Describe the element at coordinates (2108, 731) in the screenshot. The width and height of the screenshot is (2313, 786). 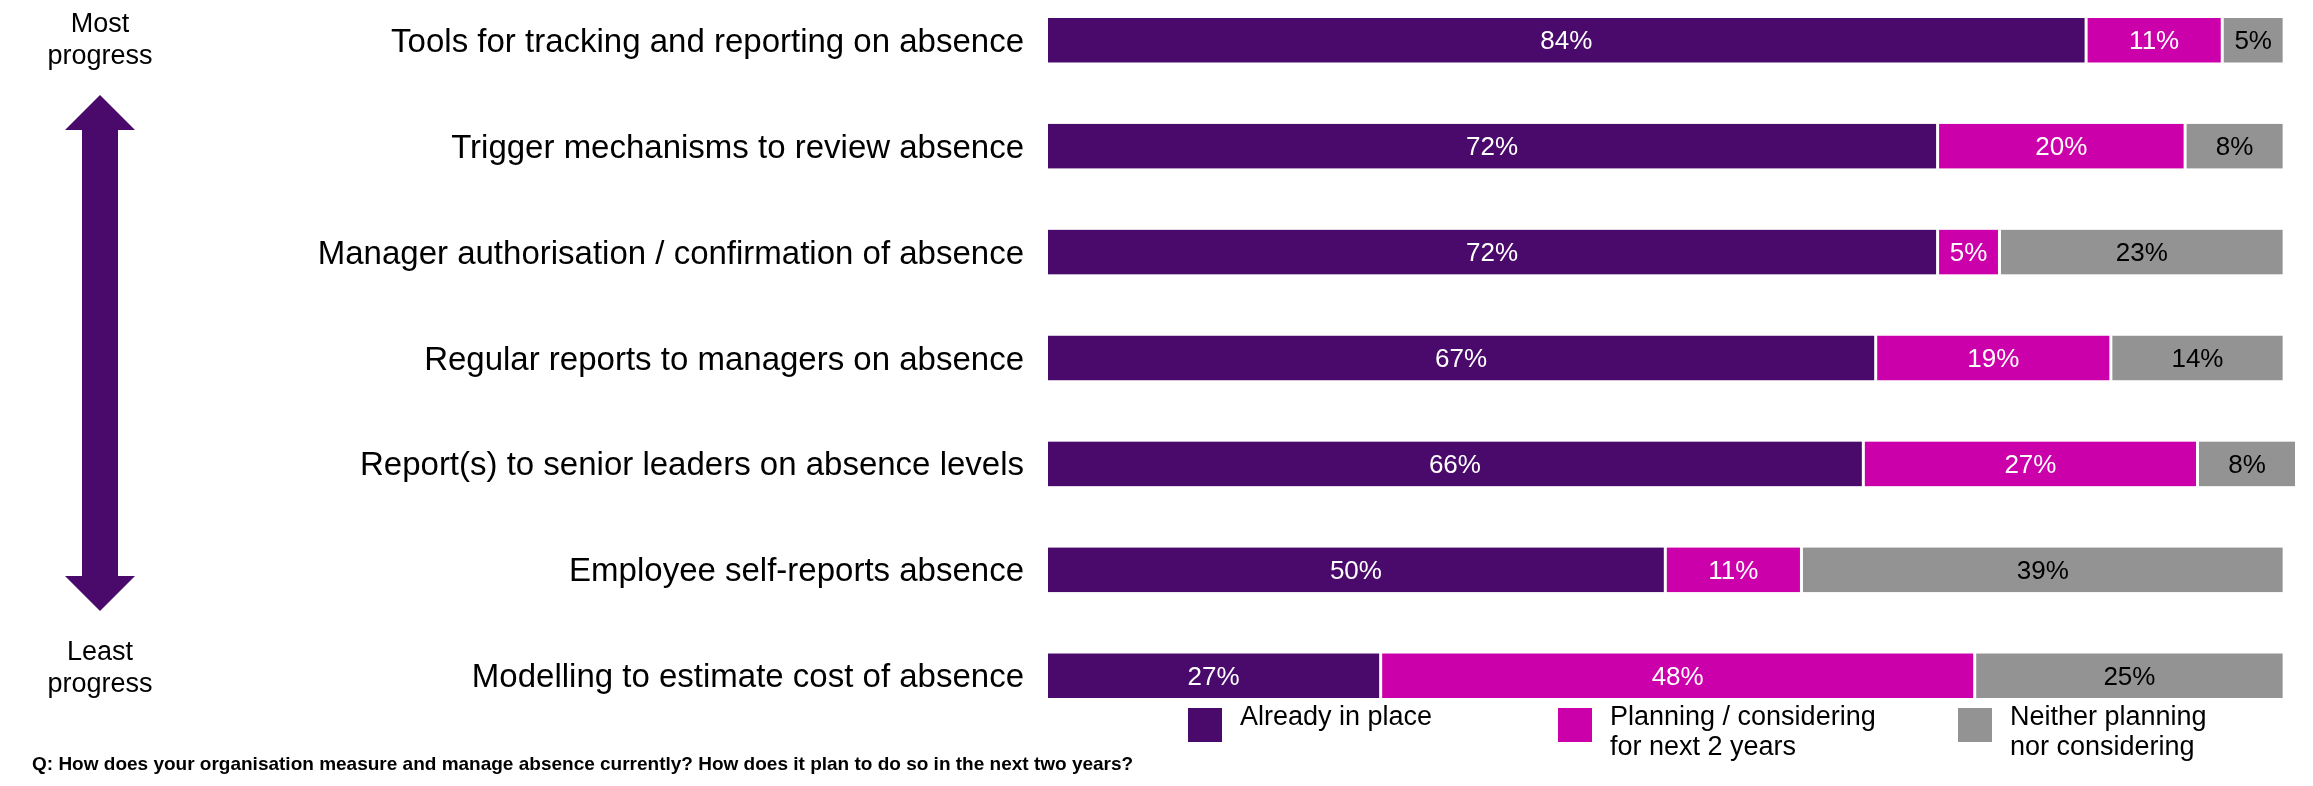
I see `legend-label: Neither planning nor considering` at that location.